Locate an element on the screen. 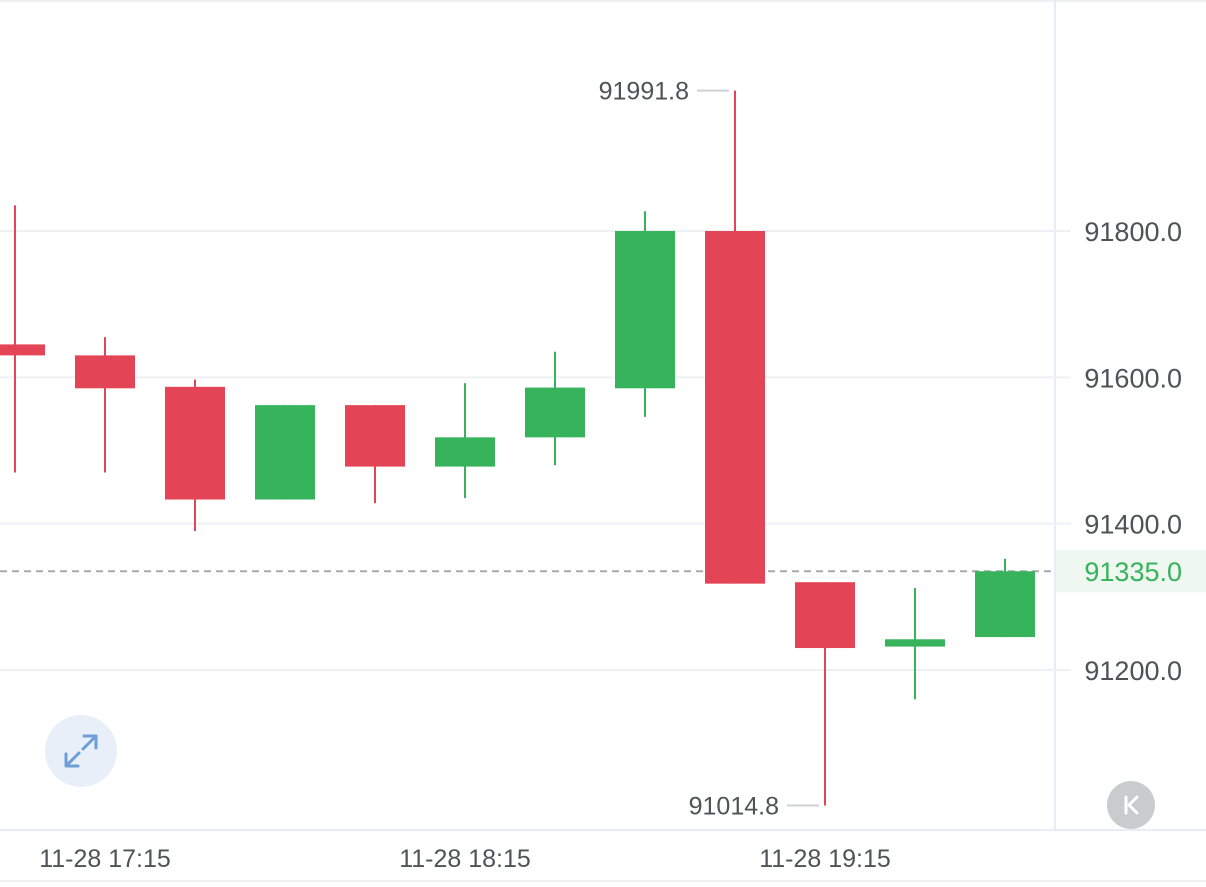 This screenshot has height=887, width=1206. x-tick-label: 11-28 18:15 is located at coordinates (465, 859).